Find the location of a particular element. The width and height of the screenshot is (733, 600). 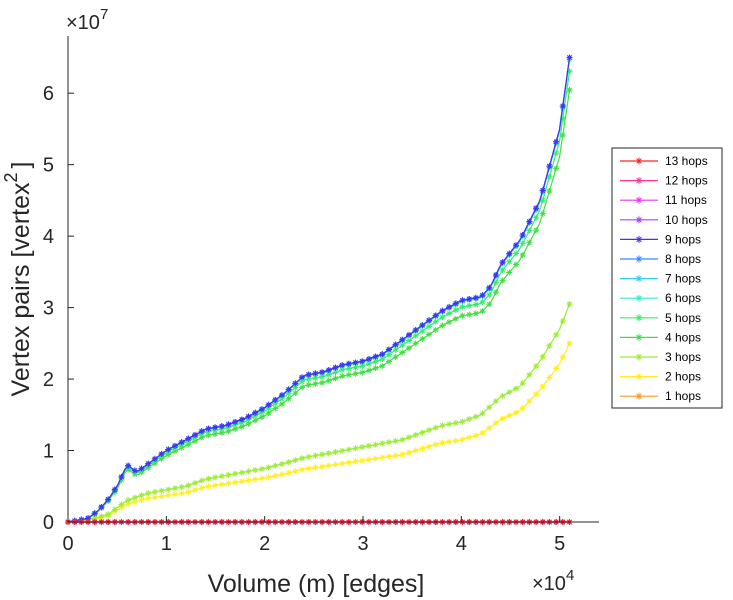

legend-label: 5 hops is located at coordinates (683, 318).